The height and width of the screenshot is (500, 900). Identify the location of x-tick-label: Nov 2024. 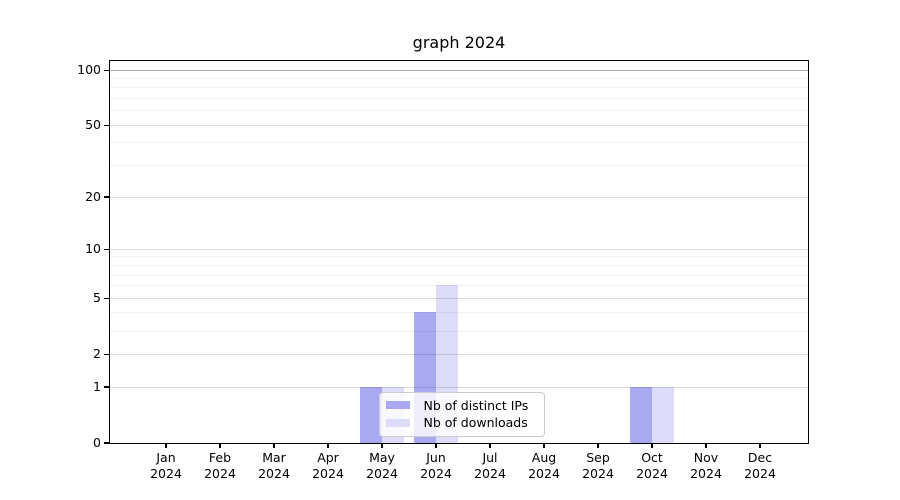
(706, 465).